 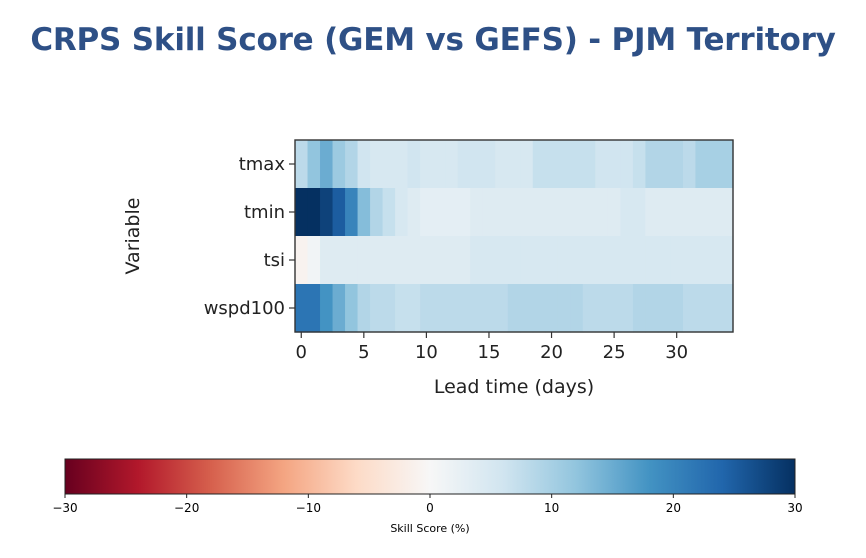 I want to click on y-tick-label: wspd100, so click(x=244, y=308).